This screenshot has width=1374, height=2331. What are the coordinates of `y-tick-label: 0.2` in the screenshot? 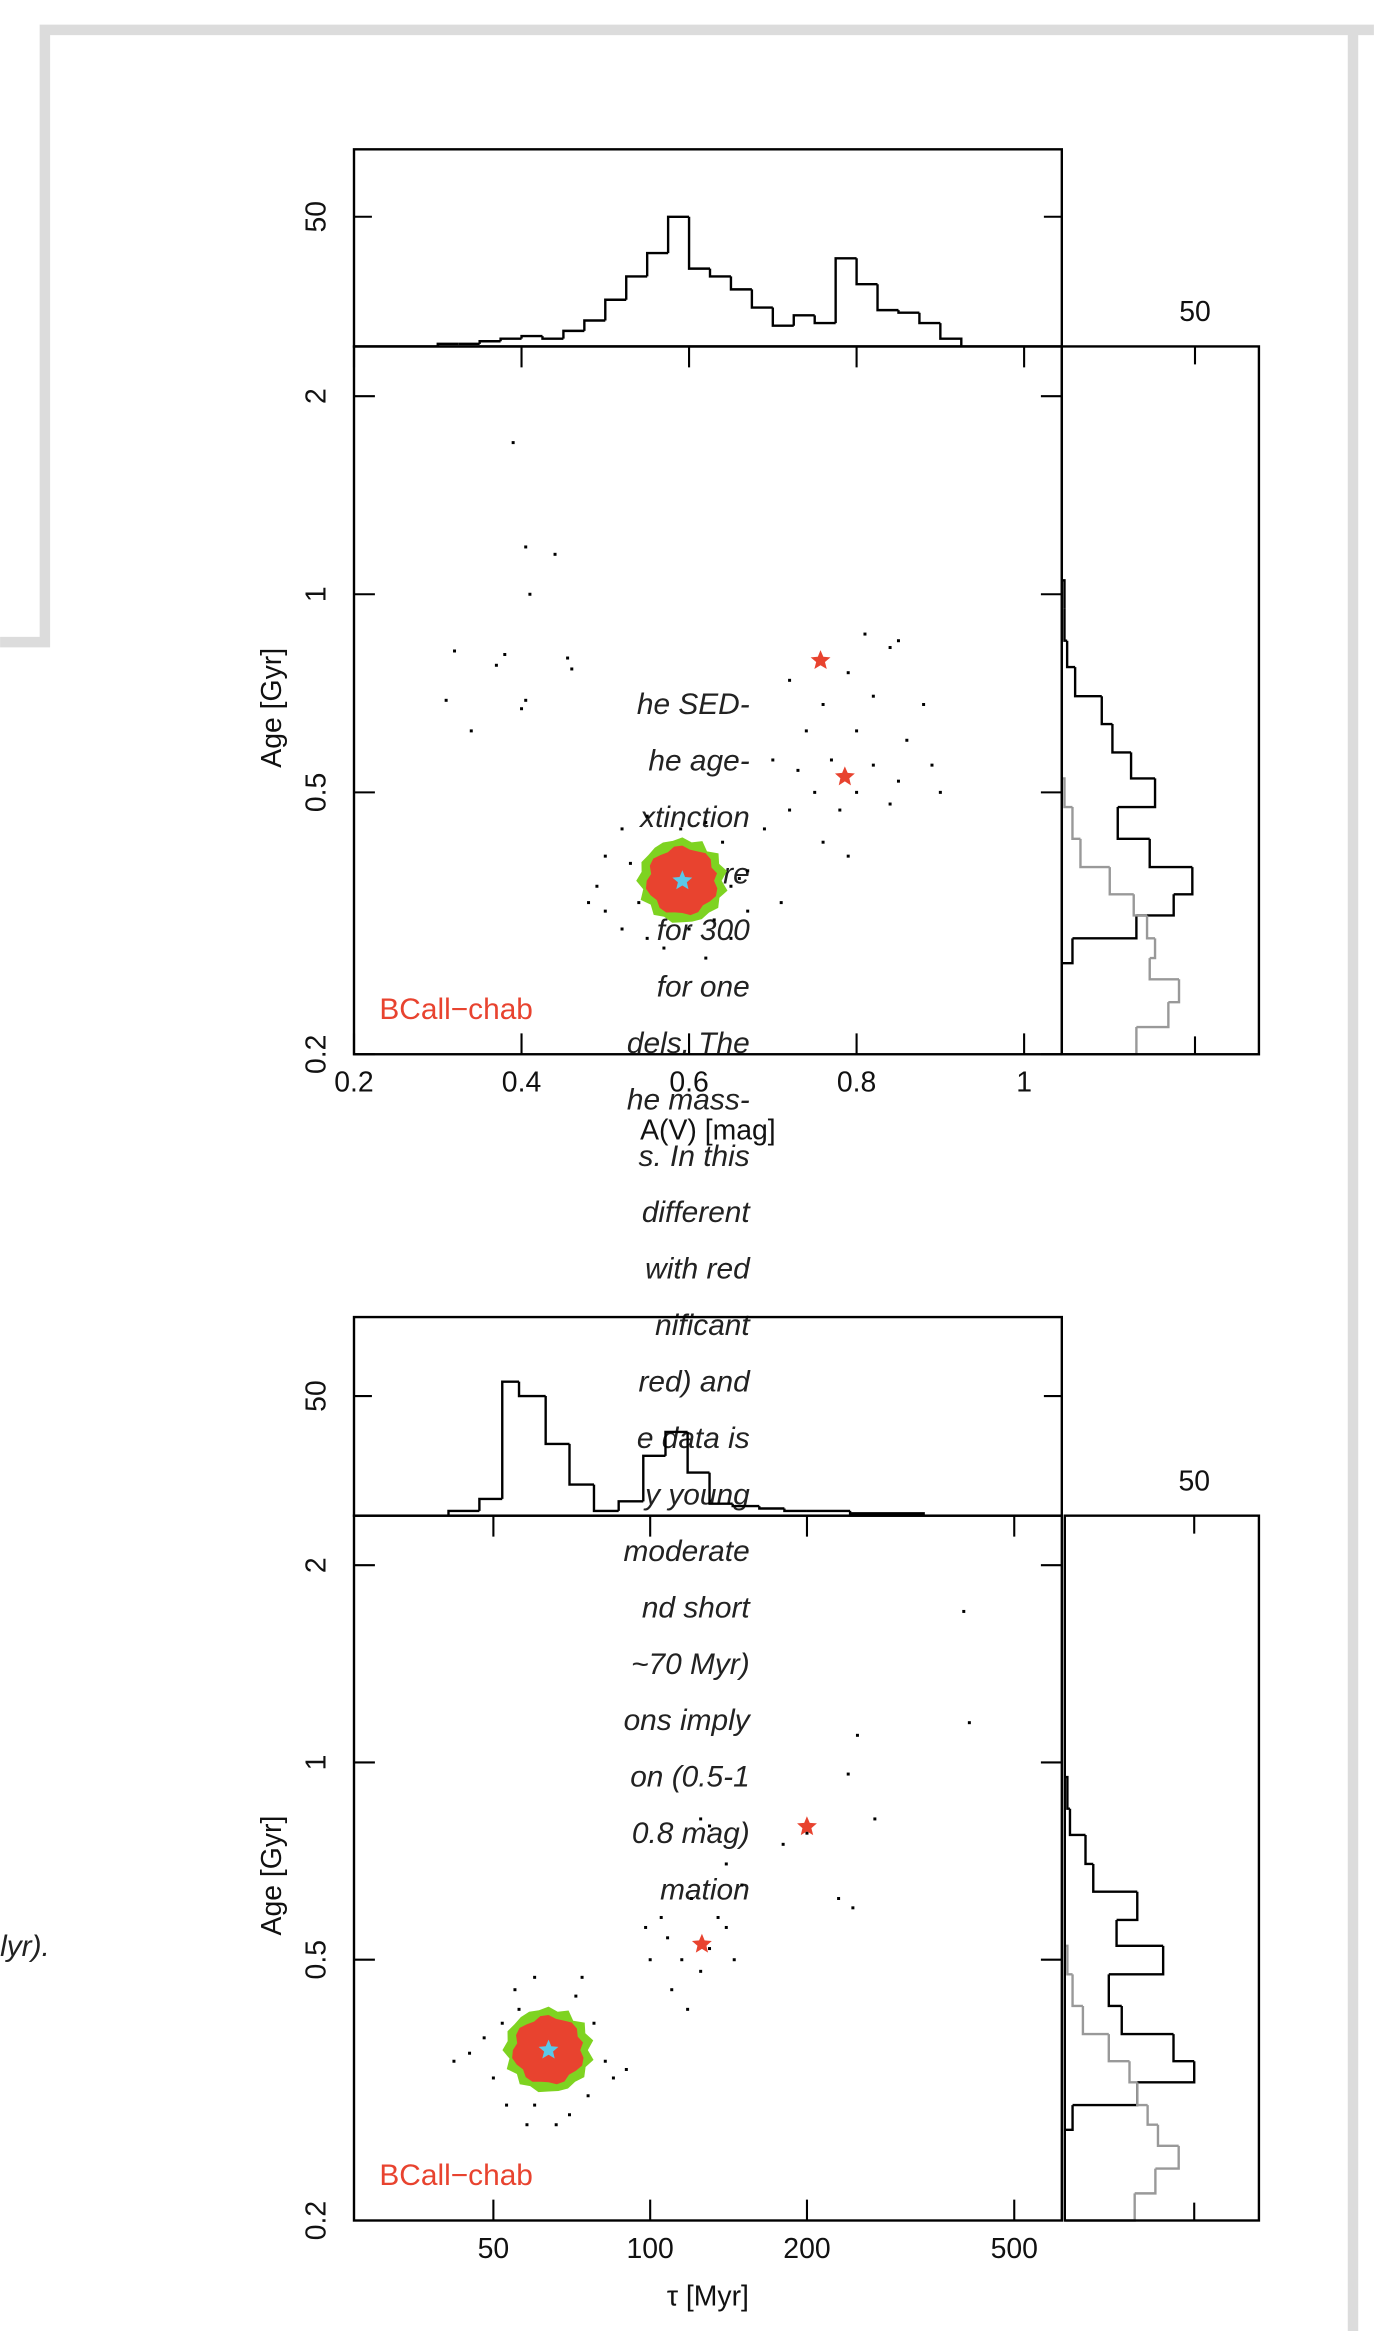 It's located at (317, 2220).